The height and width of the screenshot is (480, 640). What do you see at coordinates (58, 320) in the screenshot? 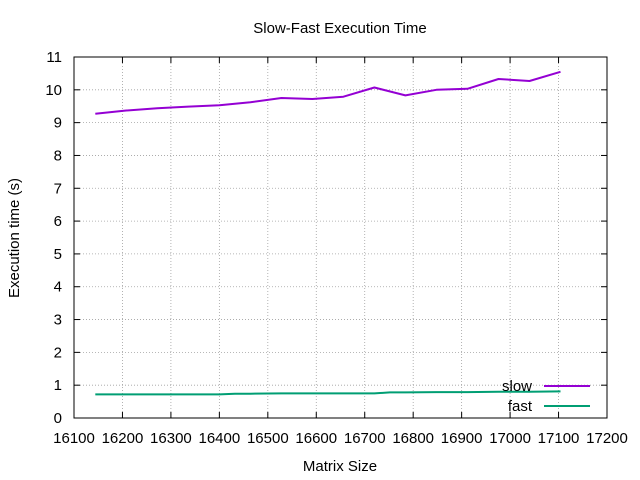
I see `y-tick-label: 3` at bounding box center [58, 320].